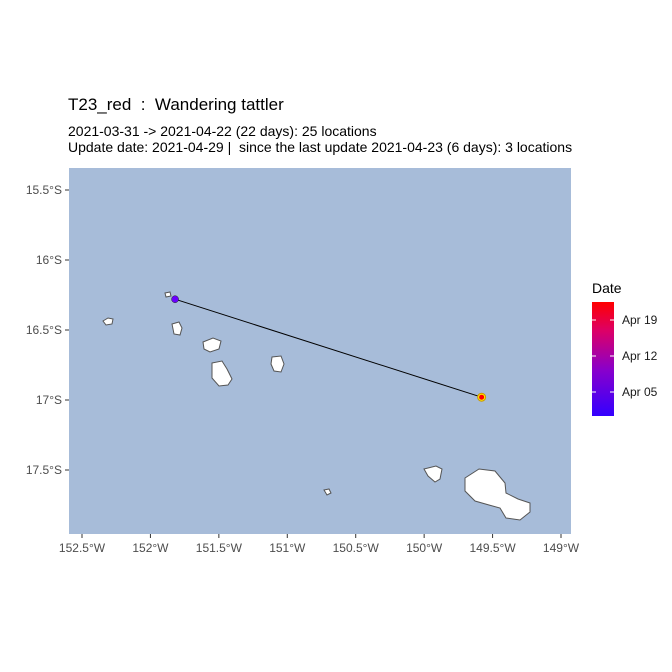 This screenshot has height=672, width=672. Describe the element at coordinates (49, 260) in the screenshot. I see `y-tick-label: 16°S` at that location.